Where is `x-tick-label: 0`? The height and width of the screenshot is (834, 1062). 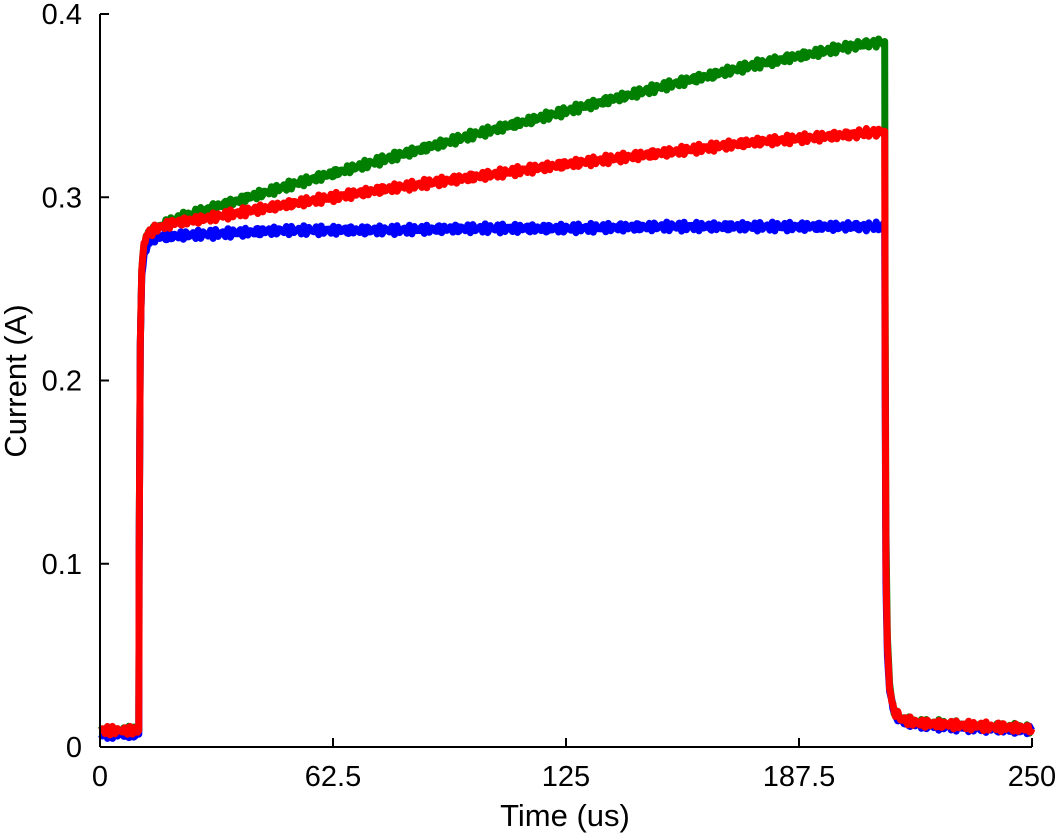 x-tick-label: 0 is located at coordinates (100, 777).